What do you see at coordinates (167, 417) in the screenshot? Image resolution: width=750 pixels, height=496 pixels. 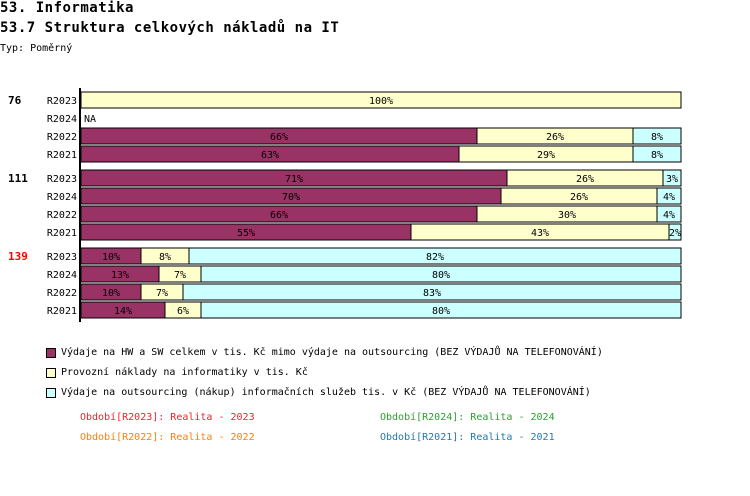 I see `period-r2023: Období[R2023]: Realita - 2023` at bounding box center [167, 417].